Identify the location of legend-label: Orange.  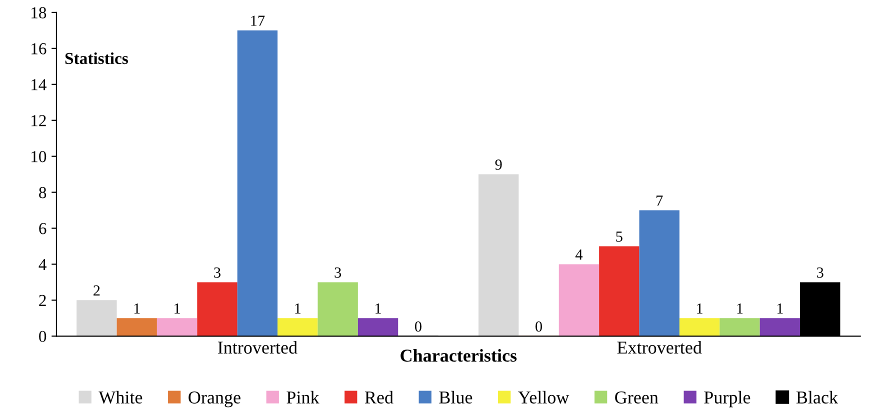
(214, 399).